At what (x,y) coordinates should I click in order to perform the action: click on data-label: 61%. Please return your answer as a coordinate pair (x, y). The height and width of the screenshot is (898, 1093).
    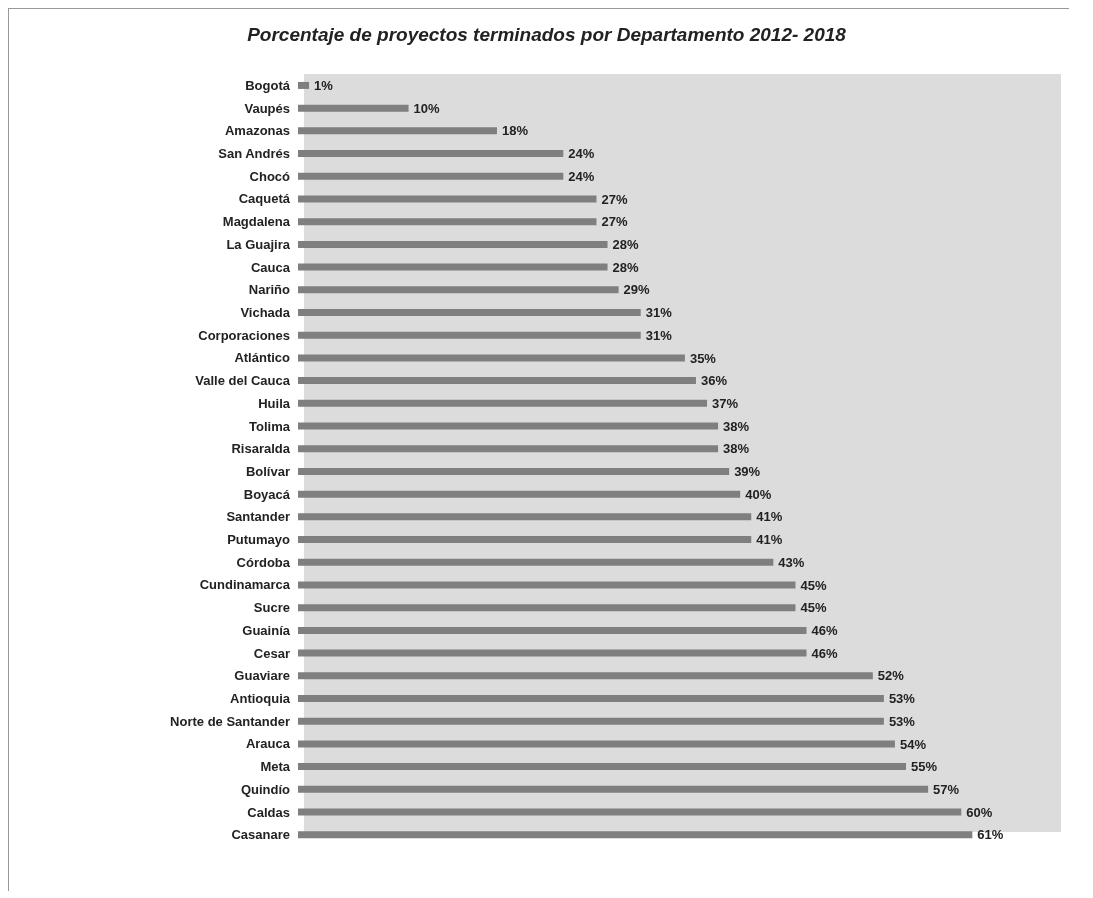
    Looking at the image, I should click on (990, 835).